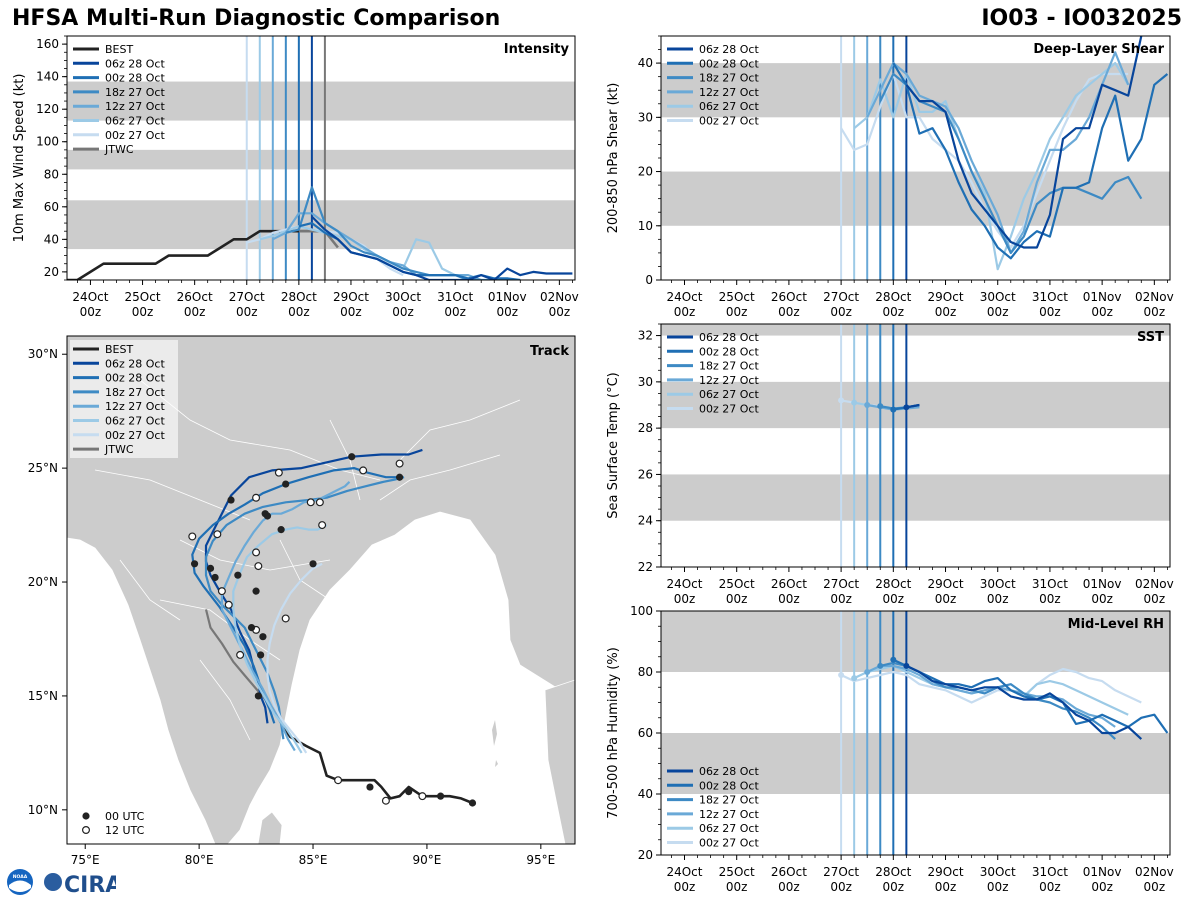 This screenshot has height=902, width=1200. What do you see at coordinates (729, 380) in the screenshot?
I see `sst-legend-label: 12z 27 Oct` at bounding box center [729, 380].